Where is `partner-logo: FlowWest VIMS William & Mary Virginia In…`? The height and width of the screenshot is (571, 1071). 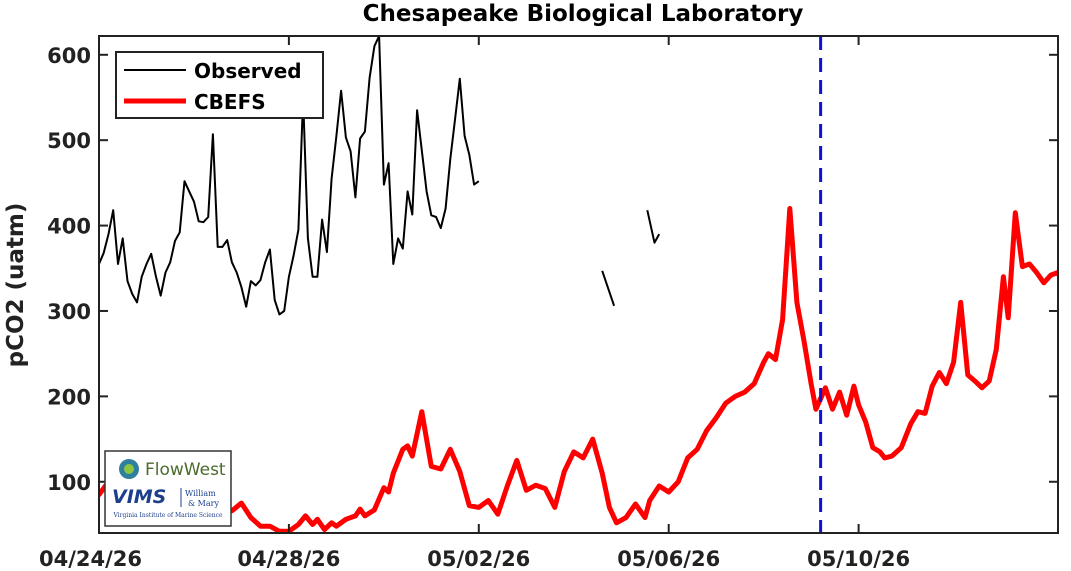 partner-logo: FlowWest VIMS William & Mary Virginia In… is located at coordinates (168, 488).